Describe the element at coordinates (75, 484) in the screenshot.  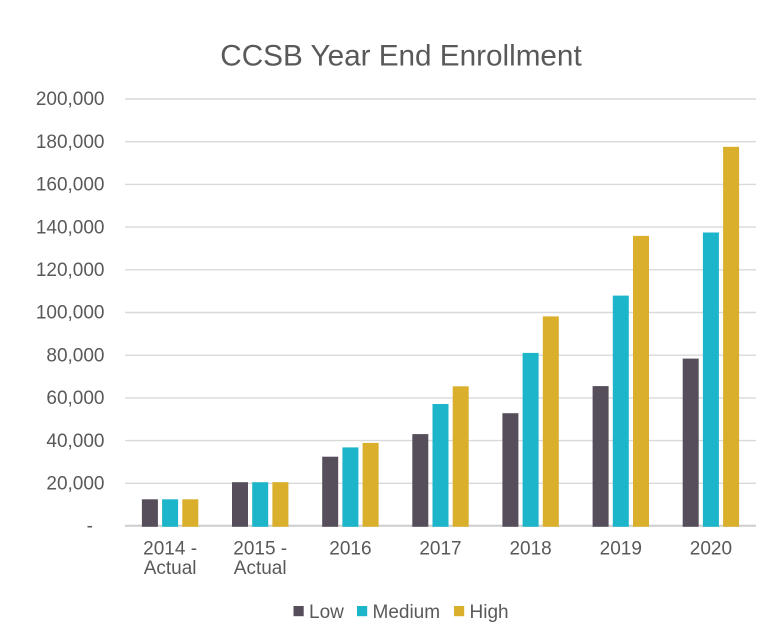
I see `svg-text: 20,000` at that location.